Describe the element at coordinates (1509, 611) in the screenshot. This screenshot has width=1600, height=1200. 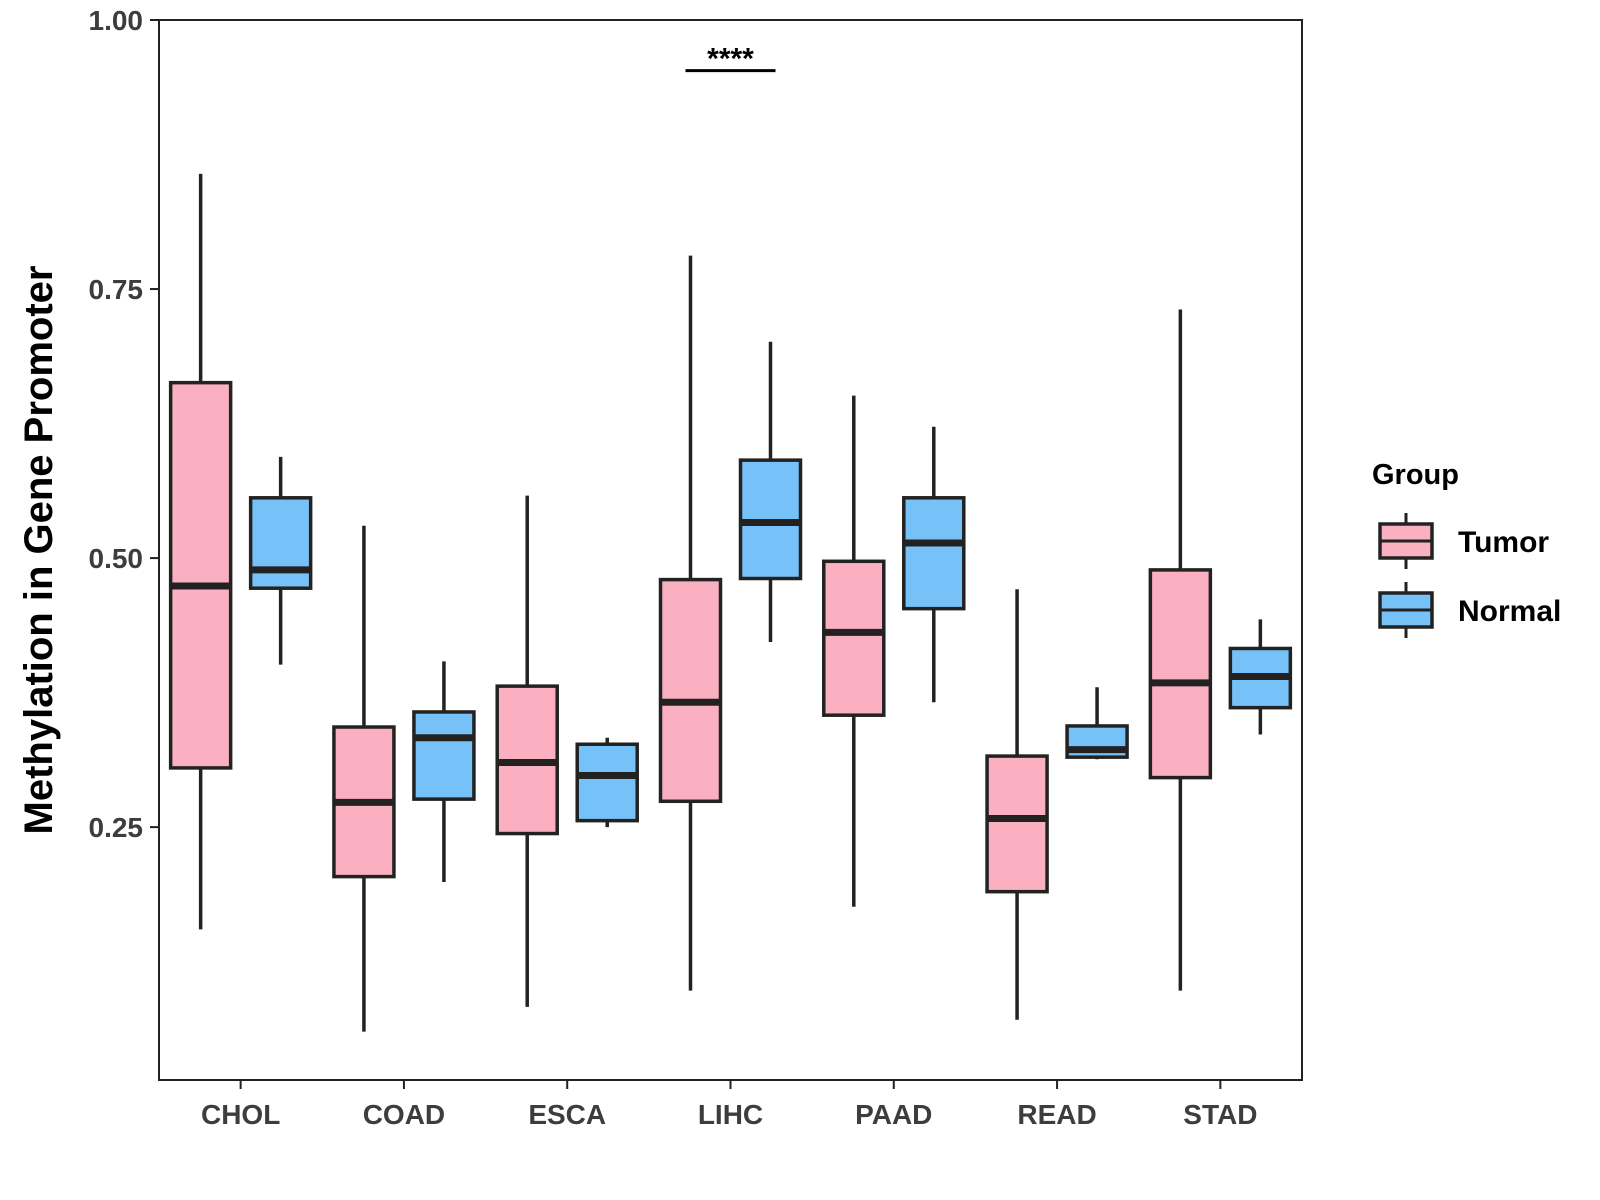
I see `legend-label: Normal` at that location.